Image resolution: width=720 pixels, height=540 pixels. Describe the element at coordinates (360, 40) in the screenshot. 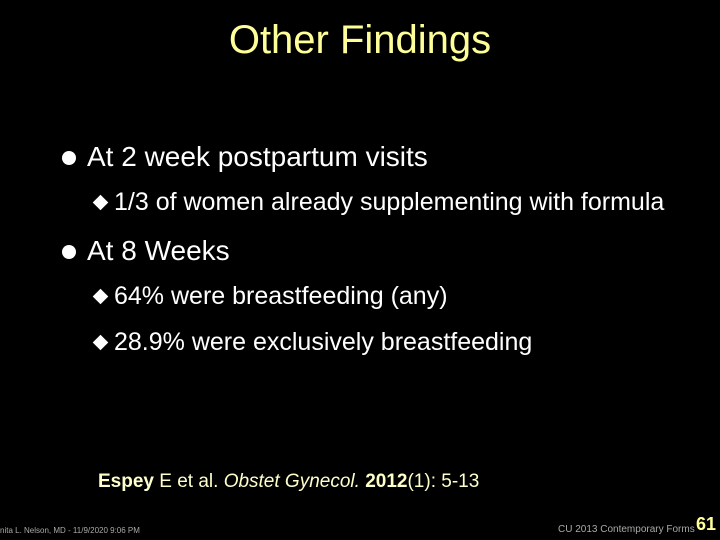

I see `slide-title: Other Findings` at that location.